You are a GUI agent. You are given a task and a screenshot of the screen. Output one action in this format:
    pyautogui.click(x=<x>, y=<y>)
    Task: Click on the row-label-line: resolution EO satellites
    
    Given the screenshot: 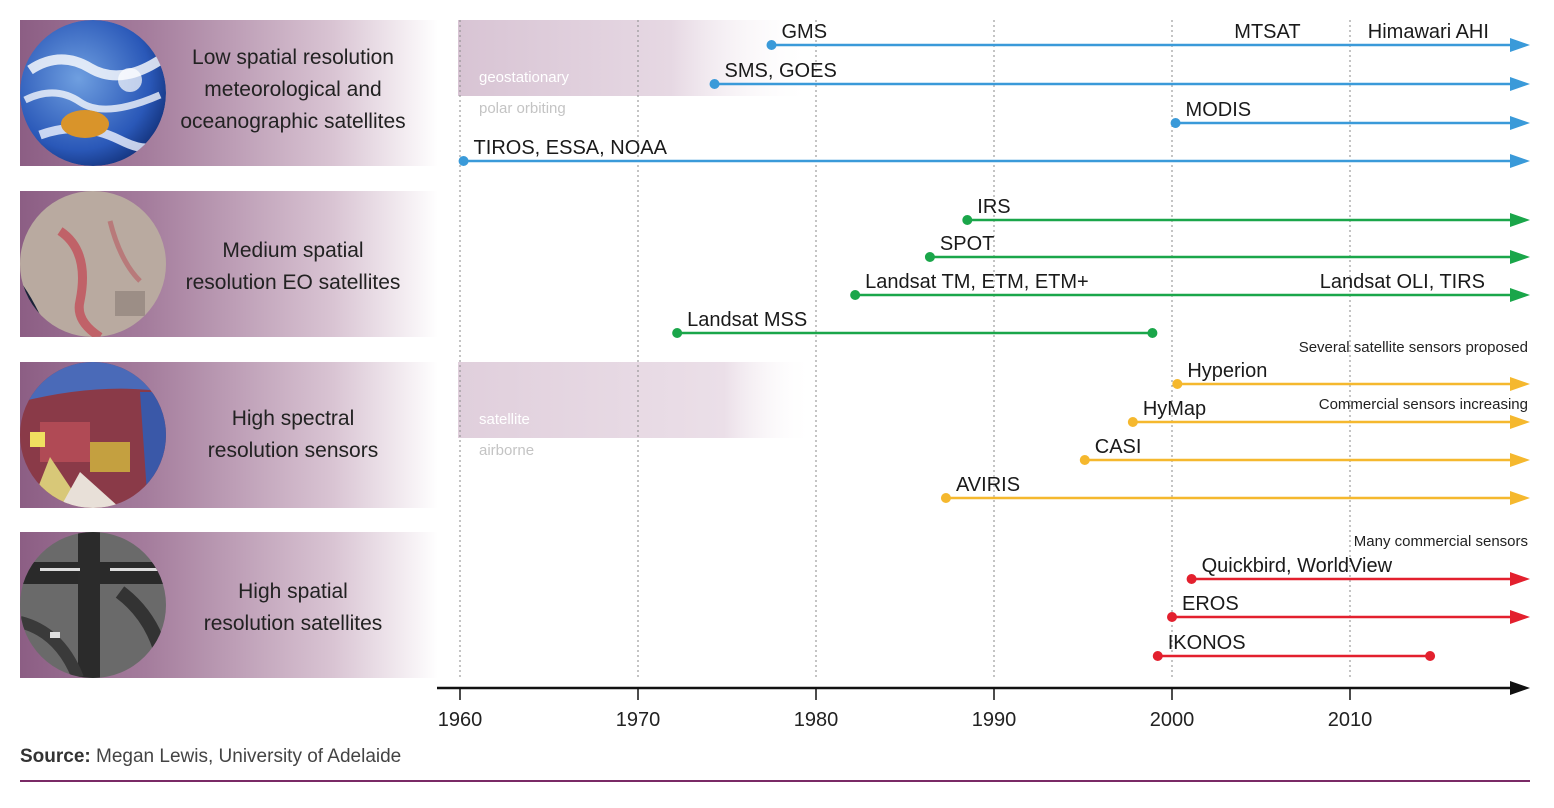 What is the action you would take?
    pyautogui.click(x=293, y=282)
    